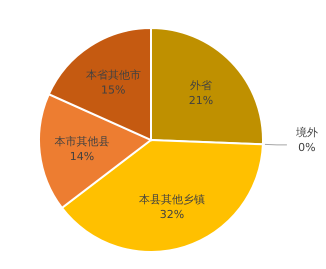  What do you see at coordinates (82, 156) in the screenshot?
I see `data-label: 14%` at bounding box center [82, 156].